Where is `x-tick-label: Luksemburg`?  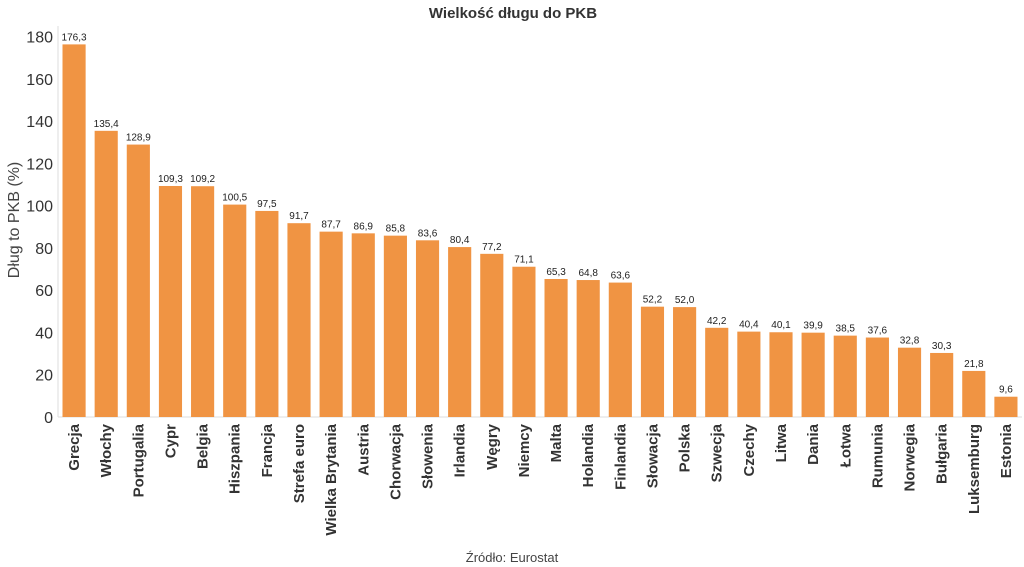
x-tick-label: Luksemburg is located at coordinates (974, 469).